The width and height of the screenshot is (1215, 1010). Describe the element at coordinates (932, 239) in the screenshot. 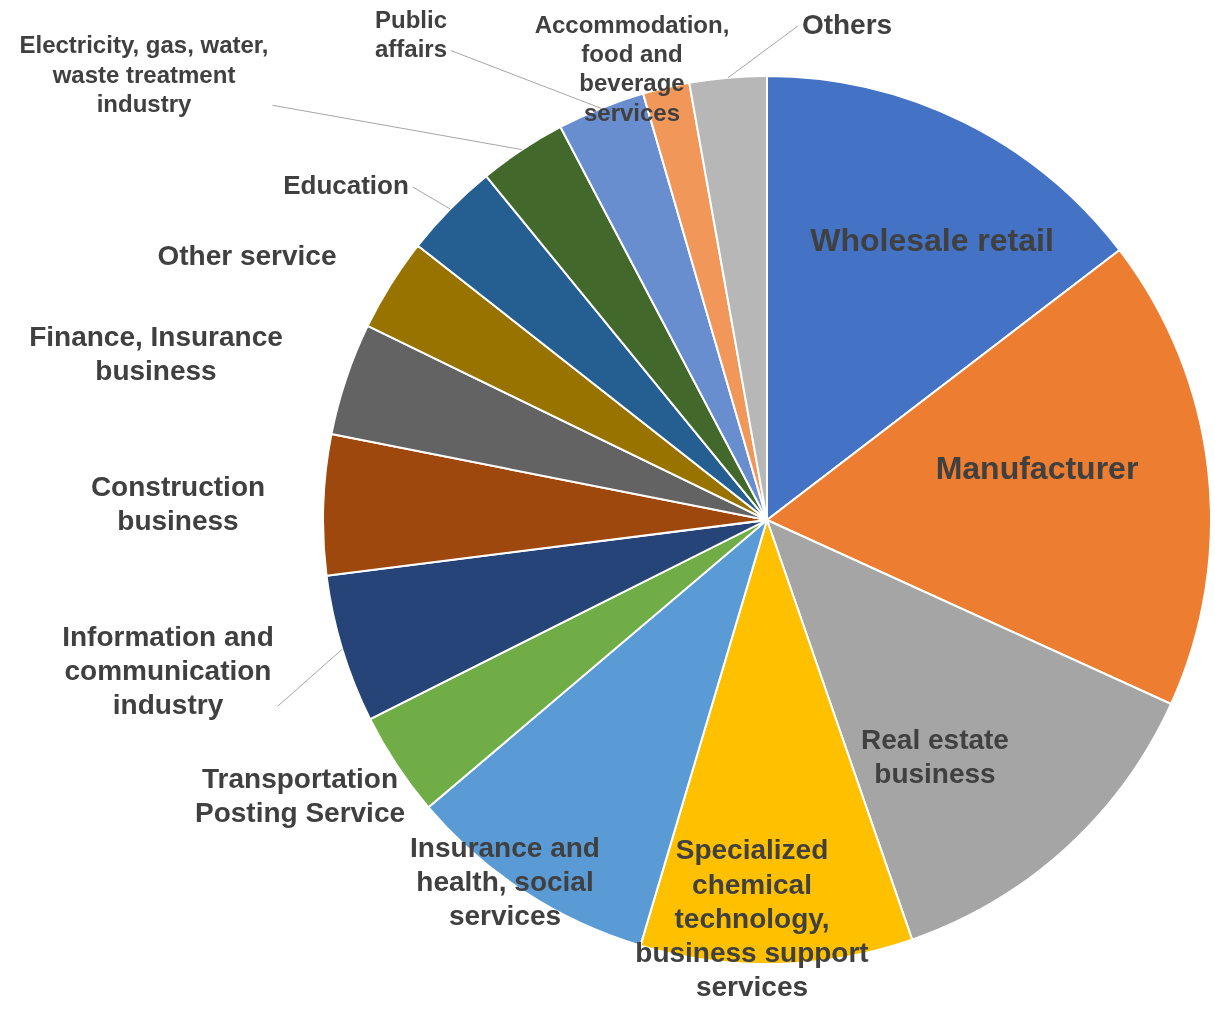

I see `slice-label: Wholesale retail` at that location.